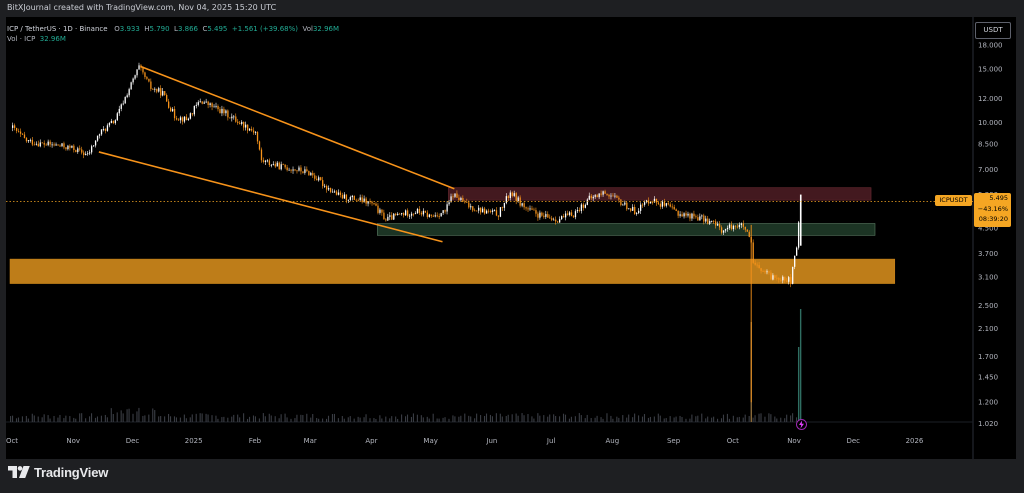 The image size is (1024, 493). I want to click on currency-button: USDT, so click(993, 30).